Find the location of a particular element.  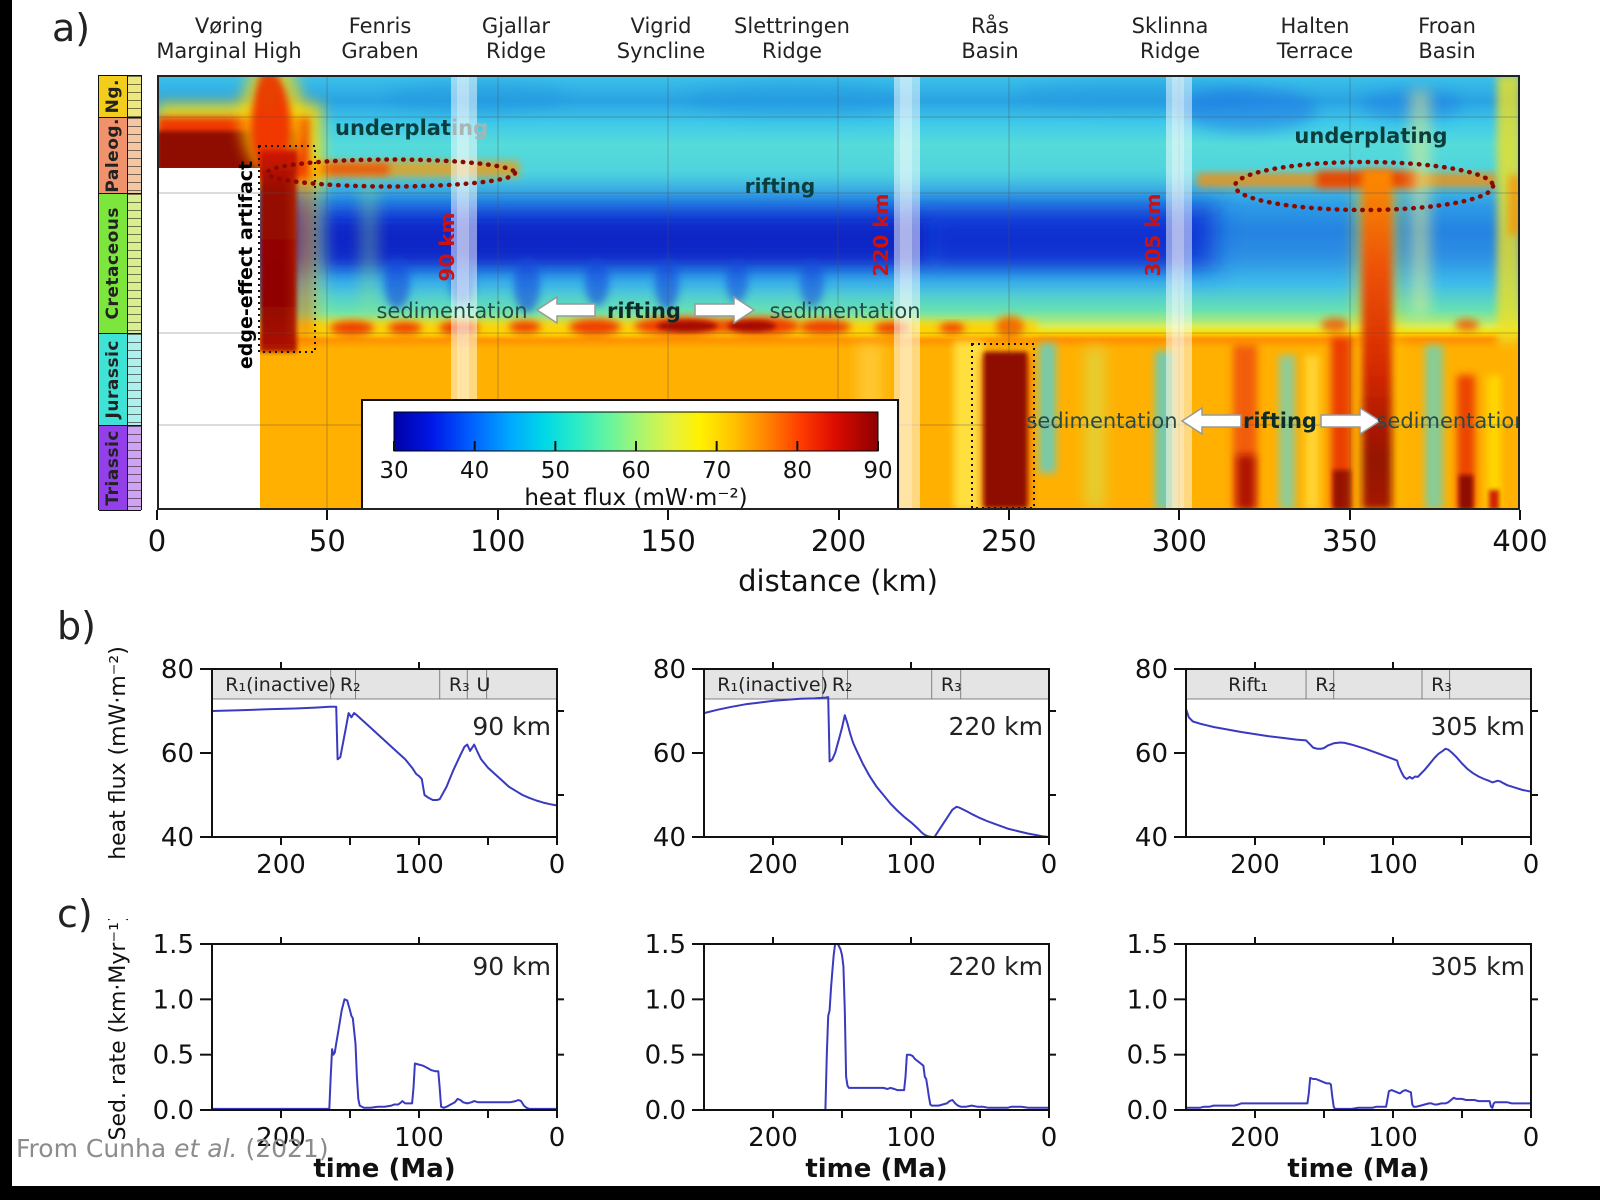

distance-tick-label: 200 is located at coordinates (838, 541).